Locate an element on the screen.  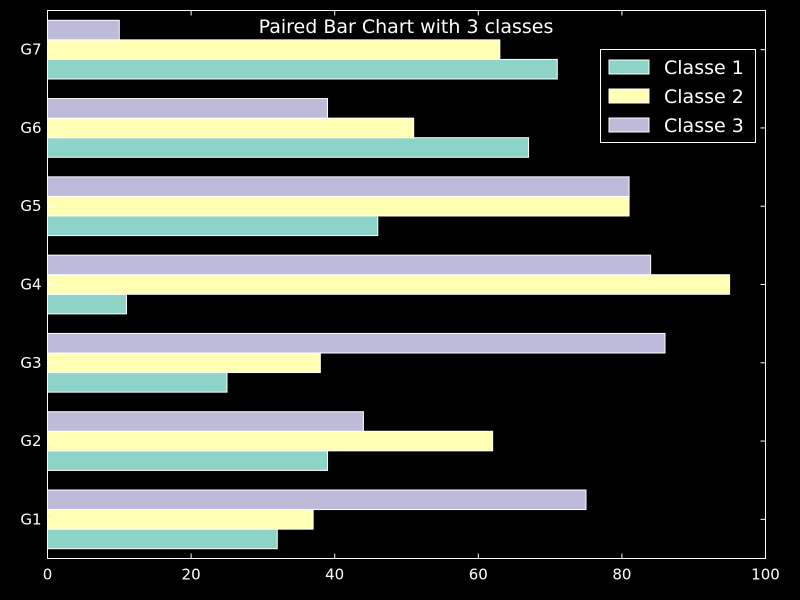
y-tick-label-g5: G5 is located at coordinates (30, 206).